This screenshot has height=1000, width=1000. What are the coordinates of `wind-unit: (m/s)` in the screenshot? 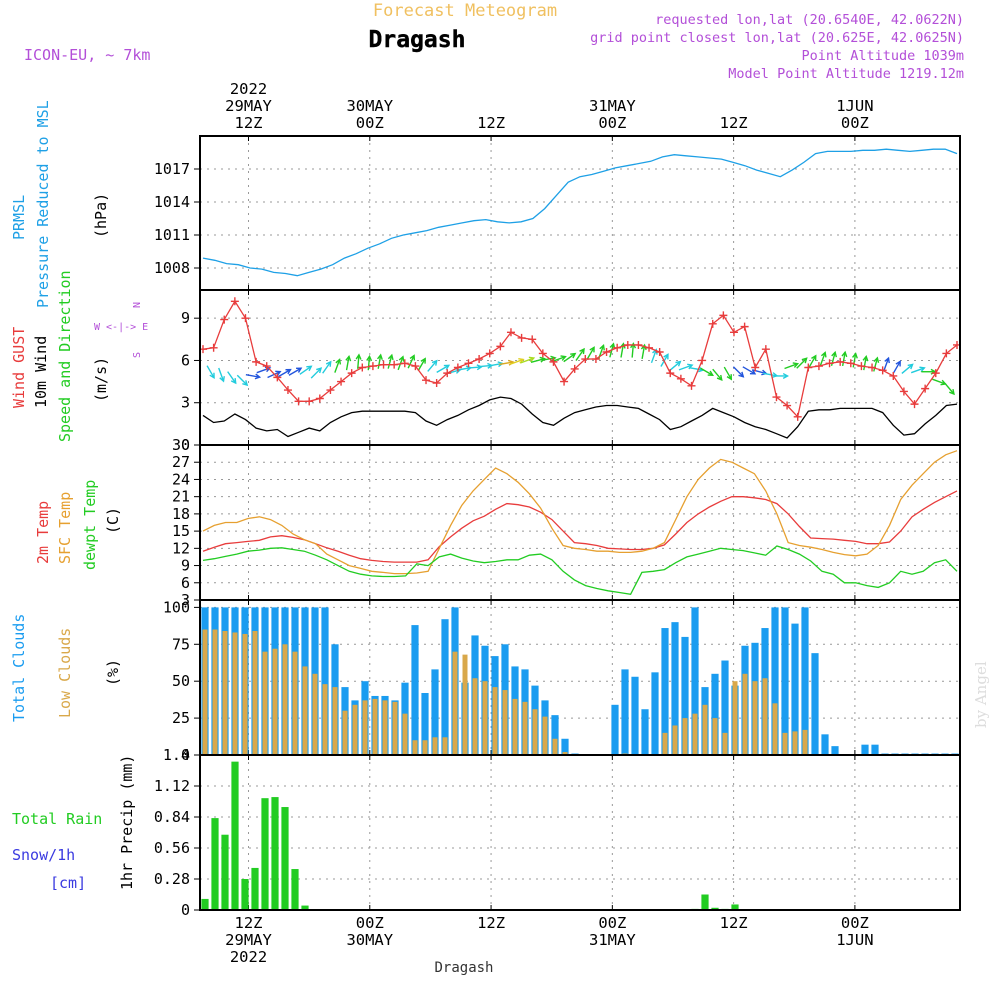 It's located at (101, 379).